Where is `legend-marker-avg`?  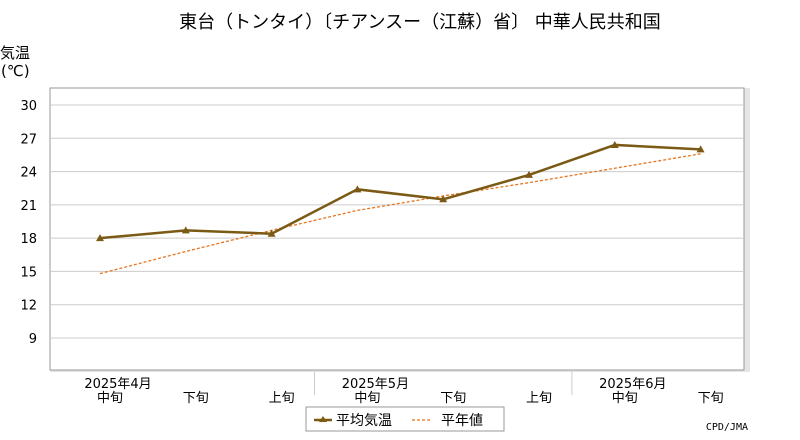
legend-marker-avg is located at coordinates (323, 419).